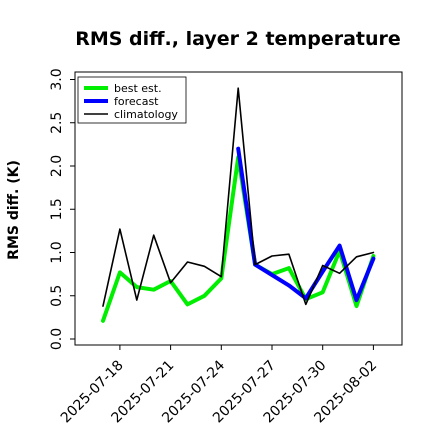 This screenshot has height=440, width=440. What do you see at coordinates (57, 296) in the screenshot?
I see `y-tick-label: 0.5` at bounding box center [57, 296].